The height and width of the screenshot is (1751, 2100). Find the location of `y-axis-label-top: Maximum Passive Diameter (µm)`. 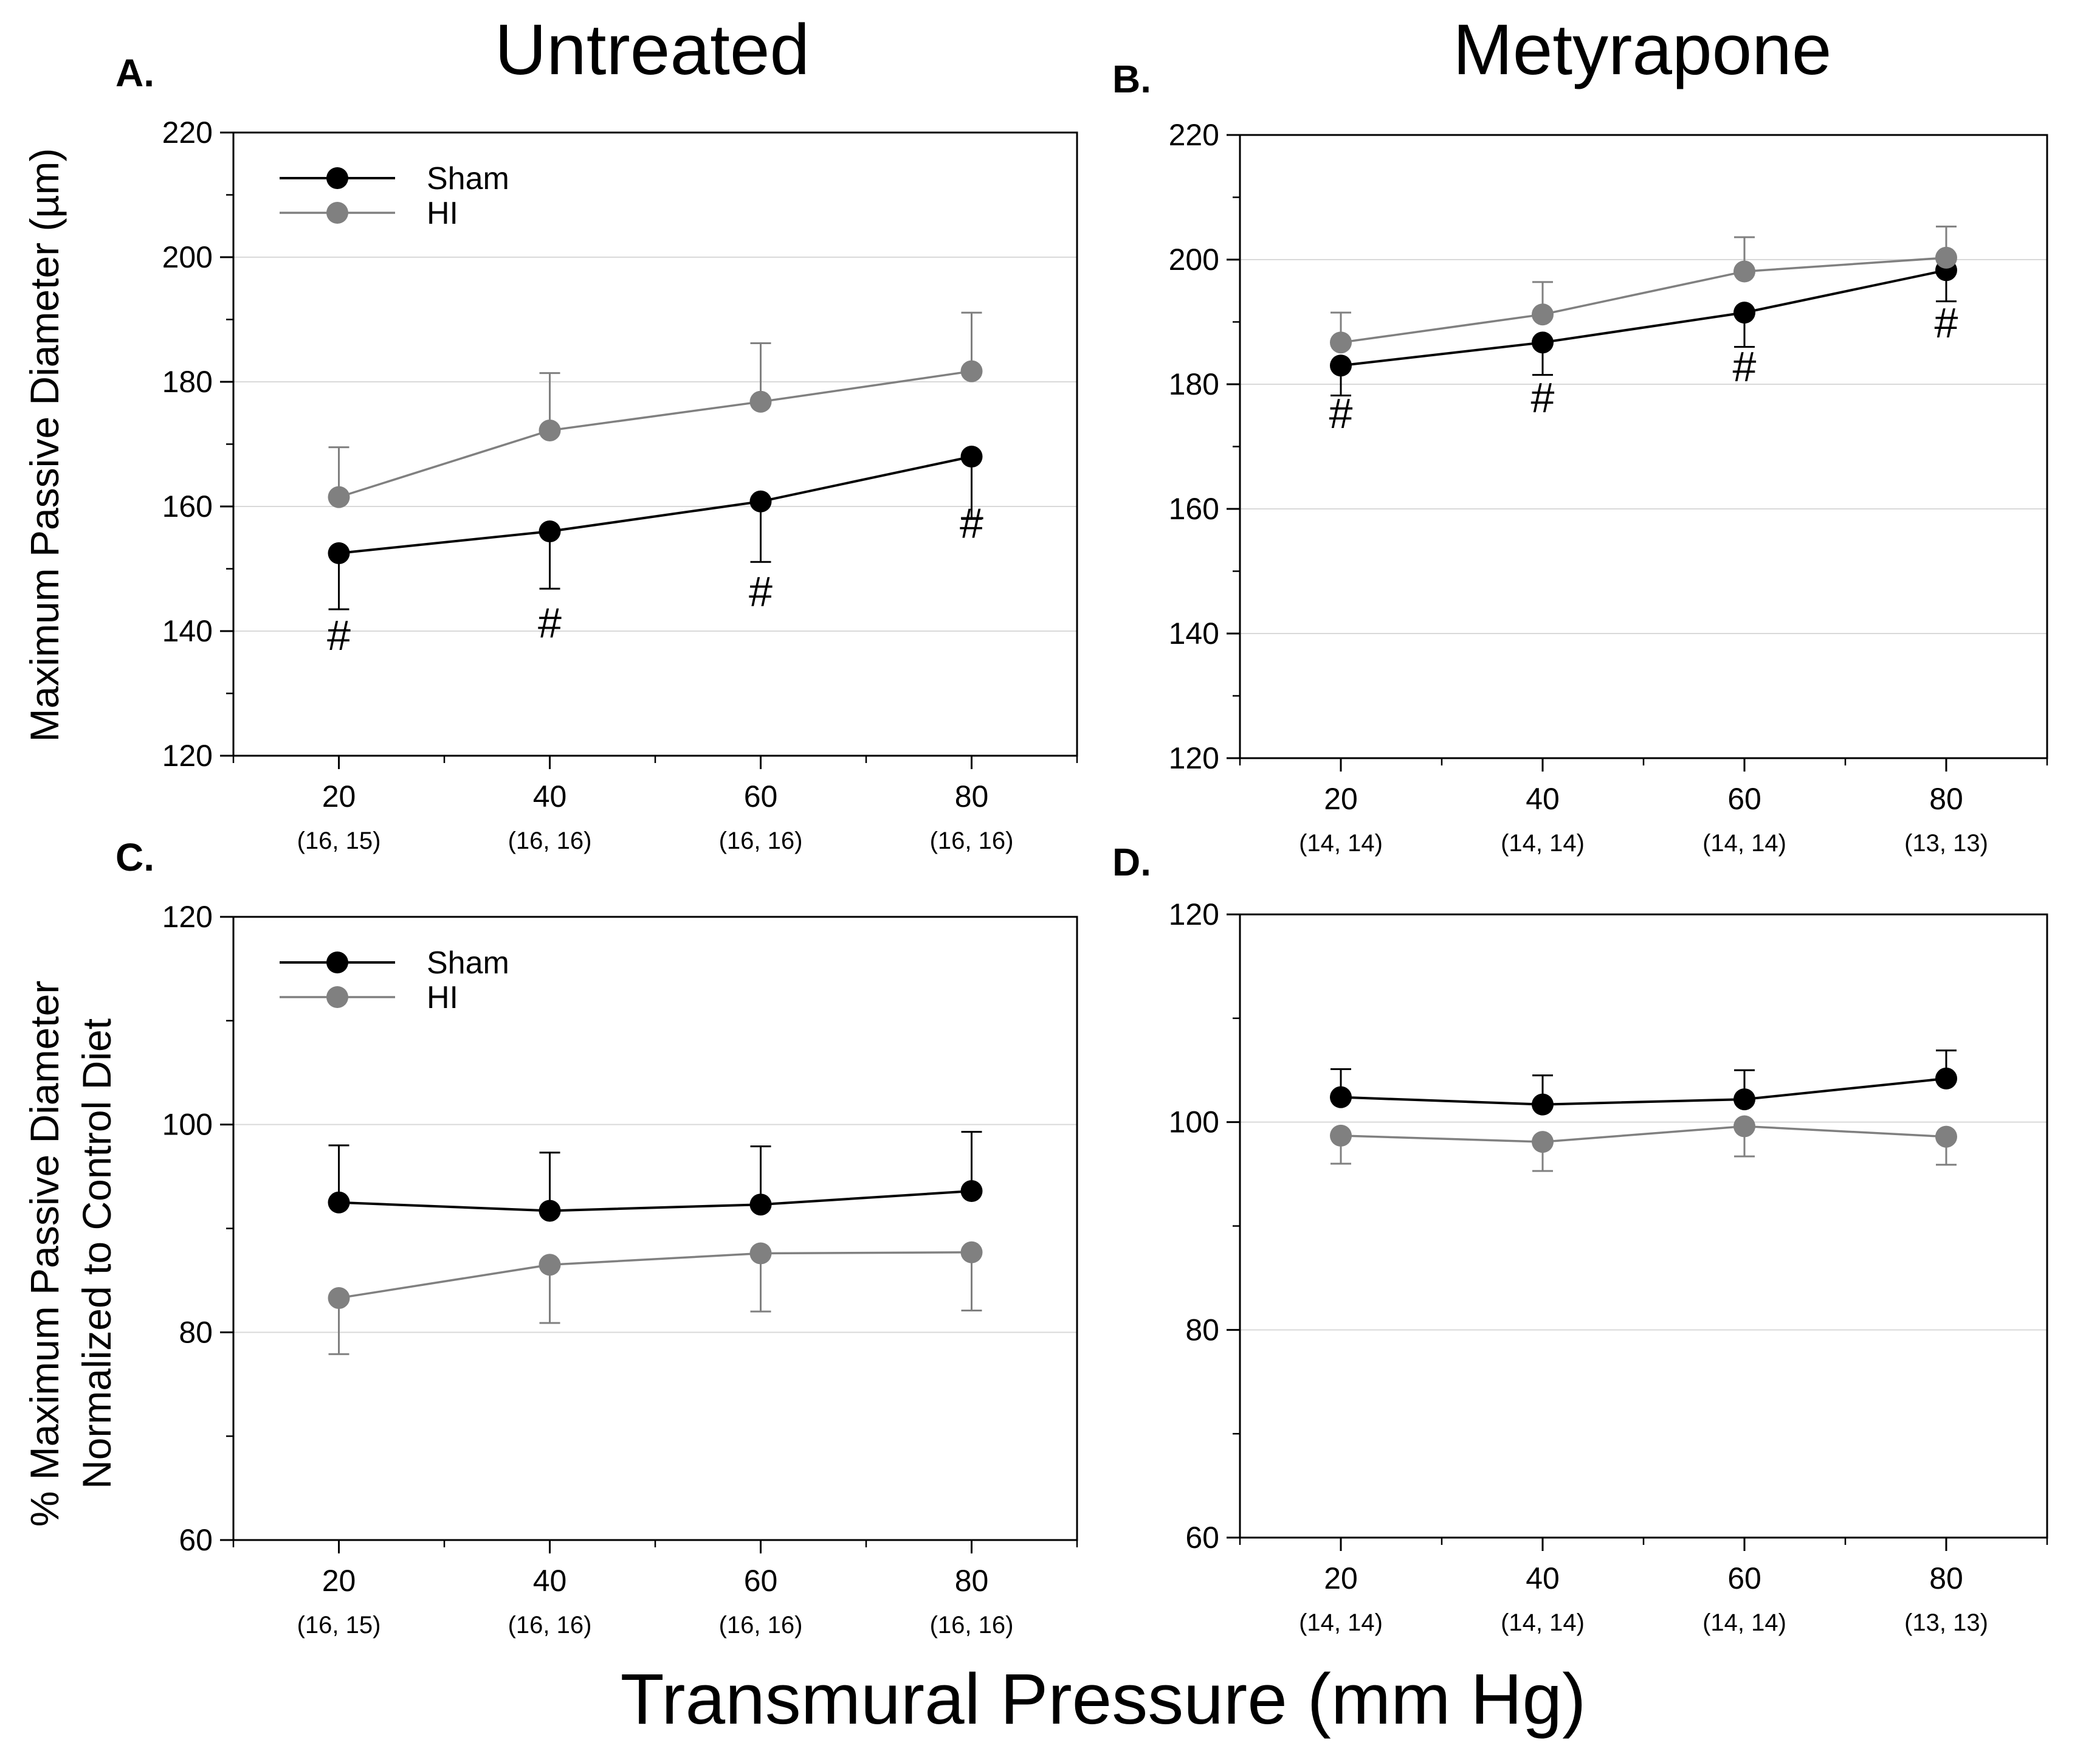

y-axis-label-top: Maximum Passive Diameter (µm) is located at coordinates (44, 445).